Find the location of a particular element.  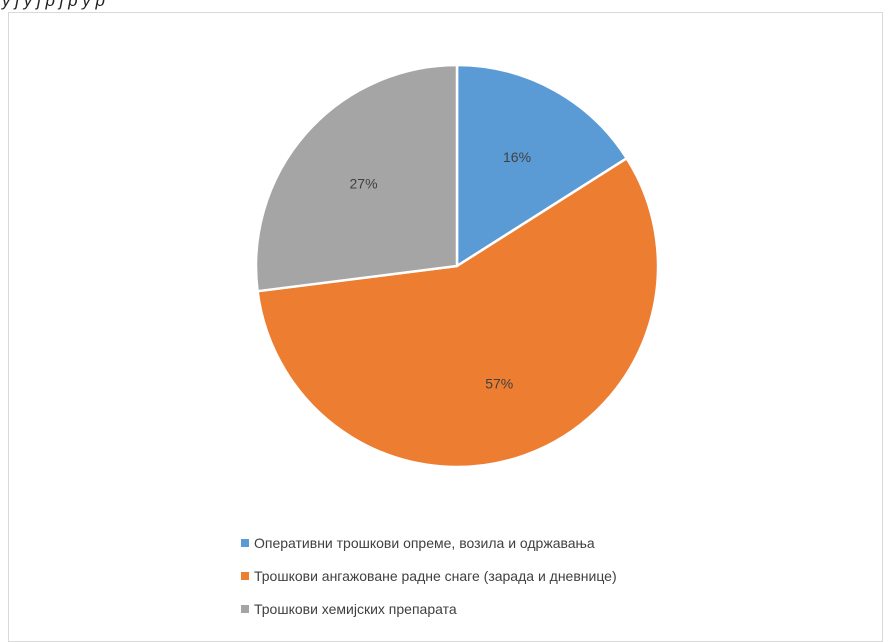

data-label-labor: 57% is located at coordinates (499, 383).